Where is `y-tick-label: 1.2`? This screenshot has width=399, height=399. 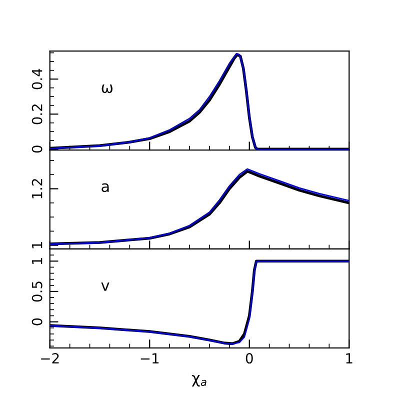 y-tick-label: 1.2 is located at coordinates (37, 188).